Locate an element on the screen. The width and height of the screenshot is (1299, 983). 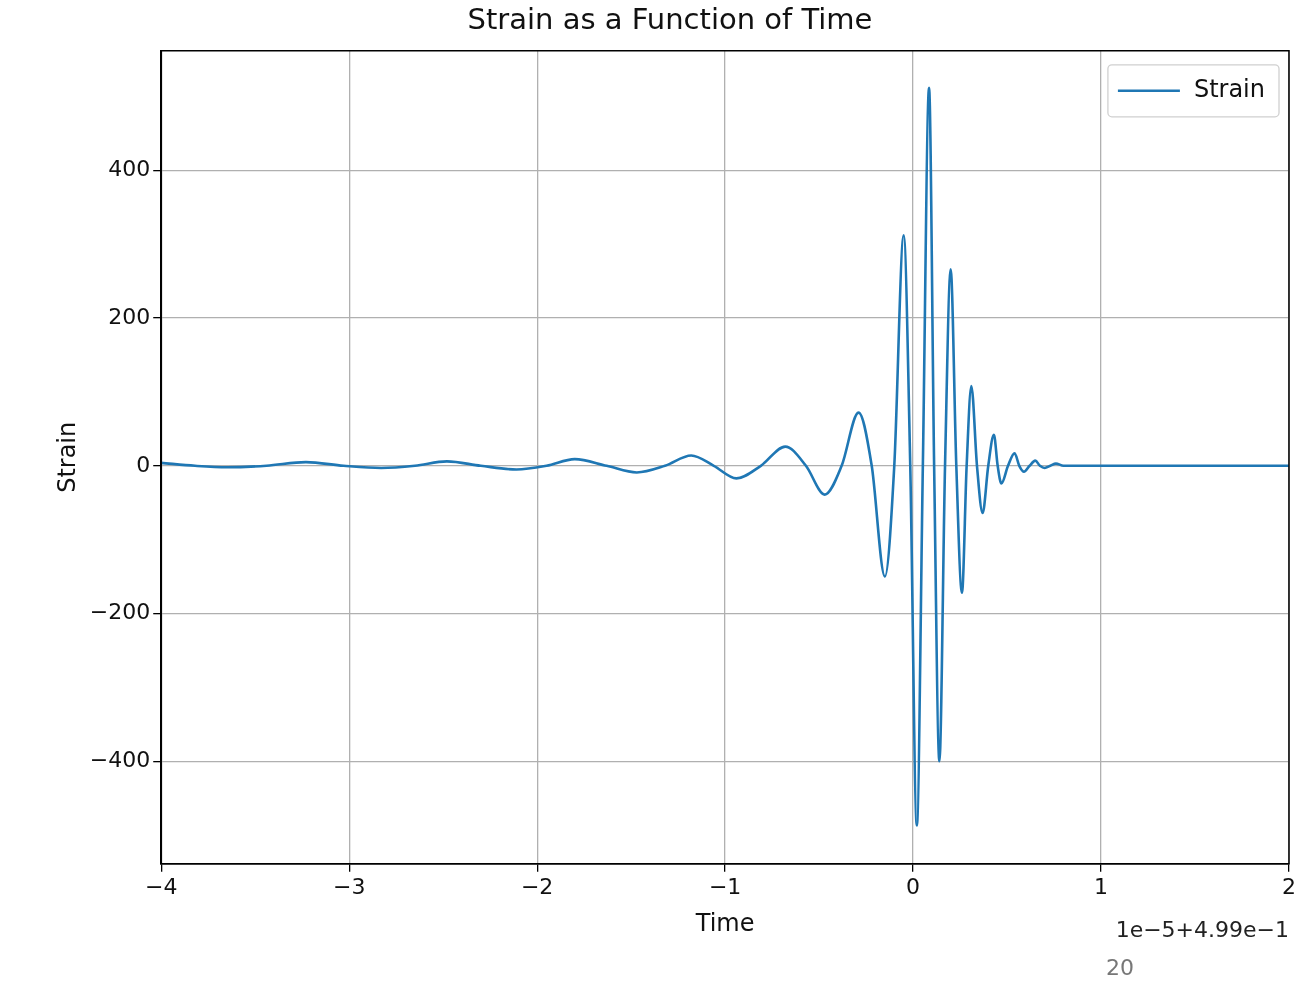
text: 1e−5+4.99e−1 is located at coordinates (1202, 929).